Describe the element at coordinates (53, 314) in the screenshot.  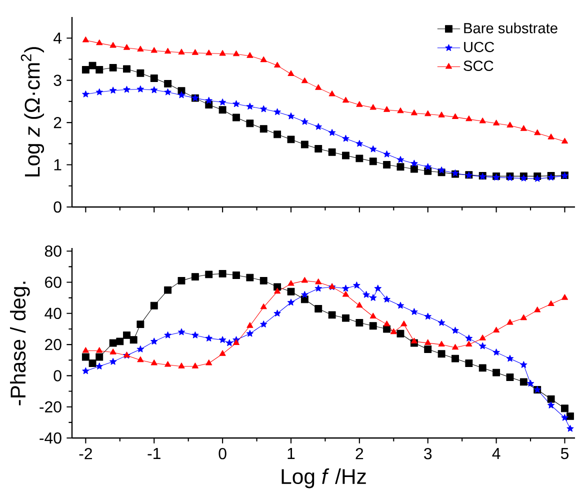
I see `y-tick-label: 40` at that location.